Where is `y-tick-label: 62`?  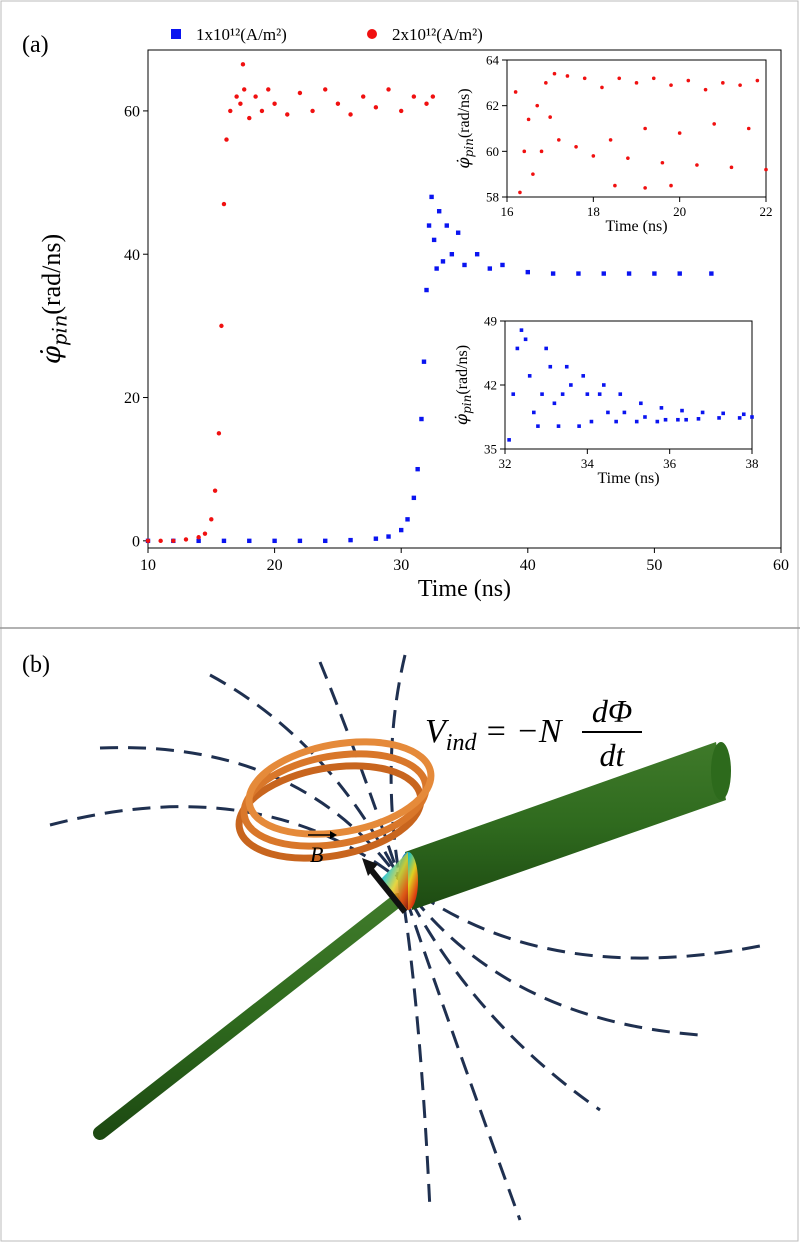 y-tick-label: 62 is located at coordinates (492, 105).